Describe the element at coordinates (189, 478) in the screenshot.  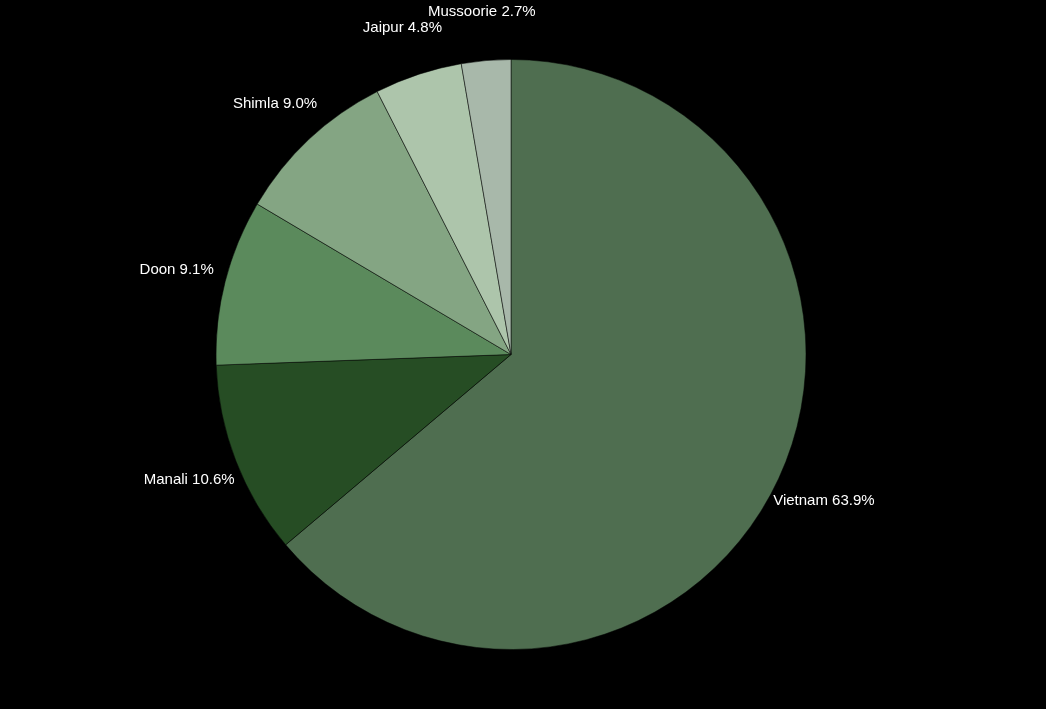
I see `slice-label: Manali 10.6%` at that location.